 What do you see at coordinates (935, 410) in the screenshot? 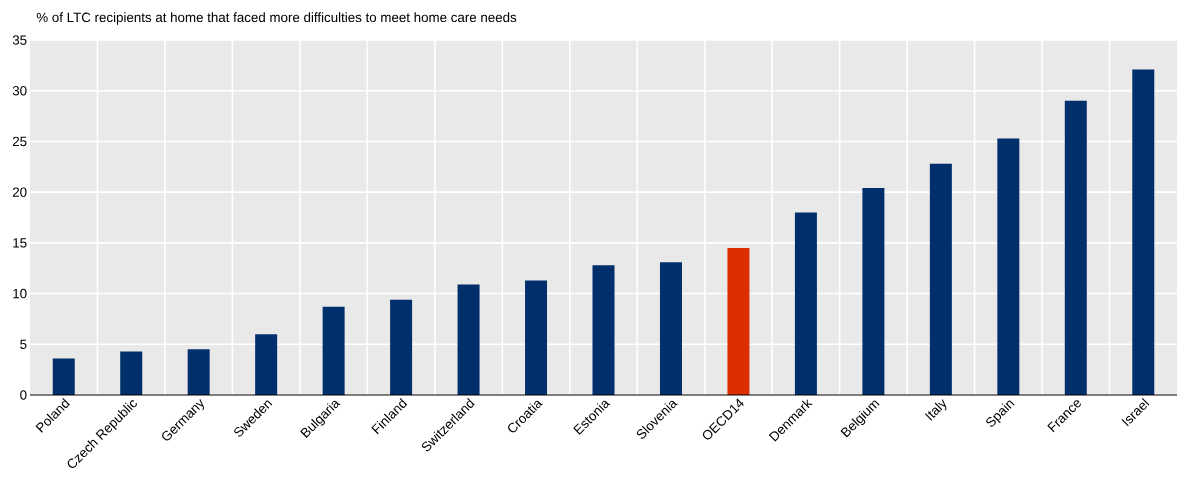
I see `x-tick-label: Italy` at bounding box center [935, 410].